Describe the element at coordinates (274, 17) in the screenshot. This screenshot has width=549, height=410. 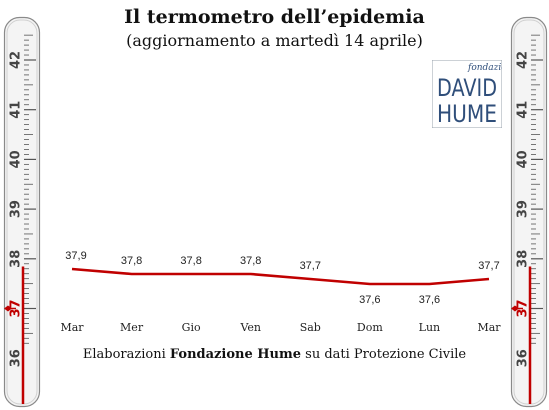
I see `chart-title: Il termometro dell’epidemia` at that location.